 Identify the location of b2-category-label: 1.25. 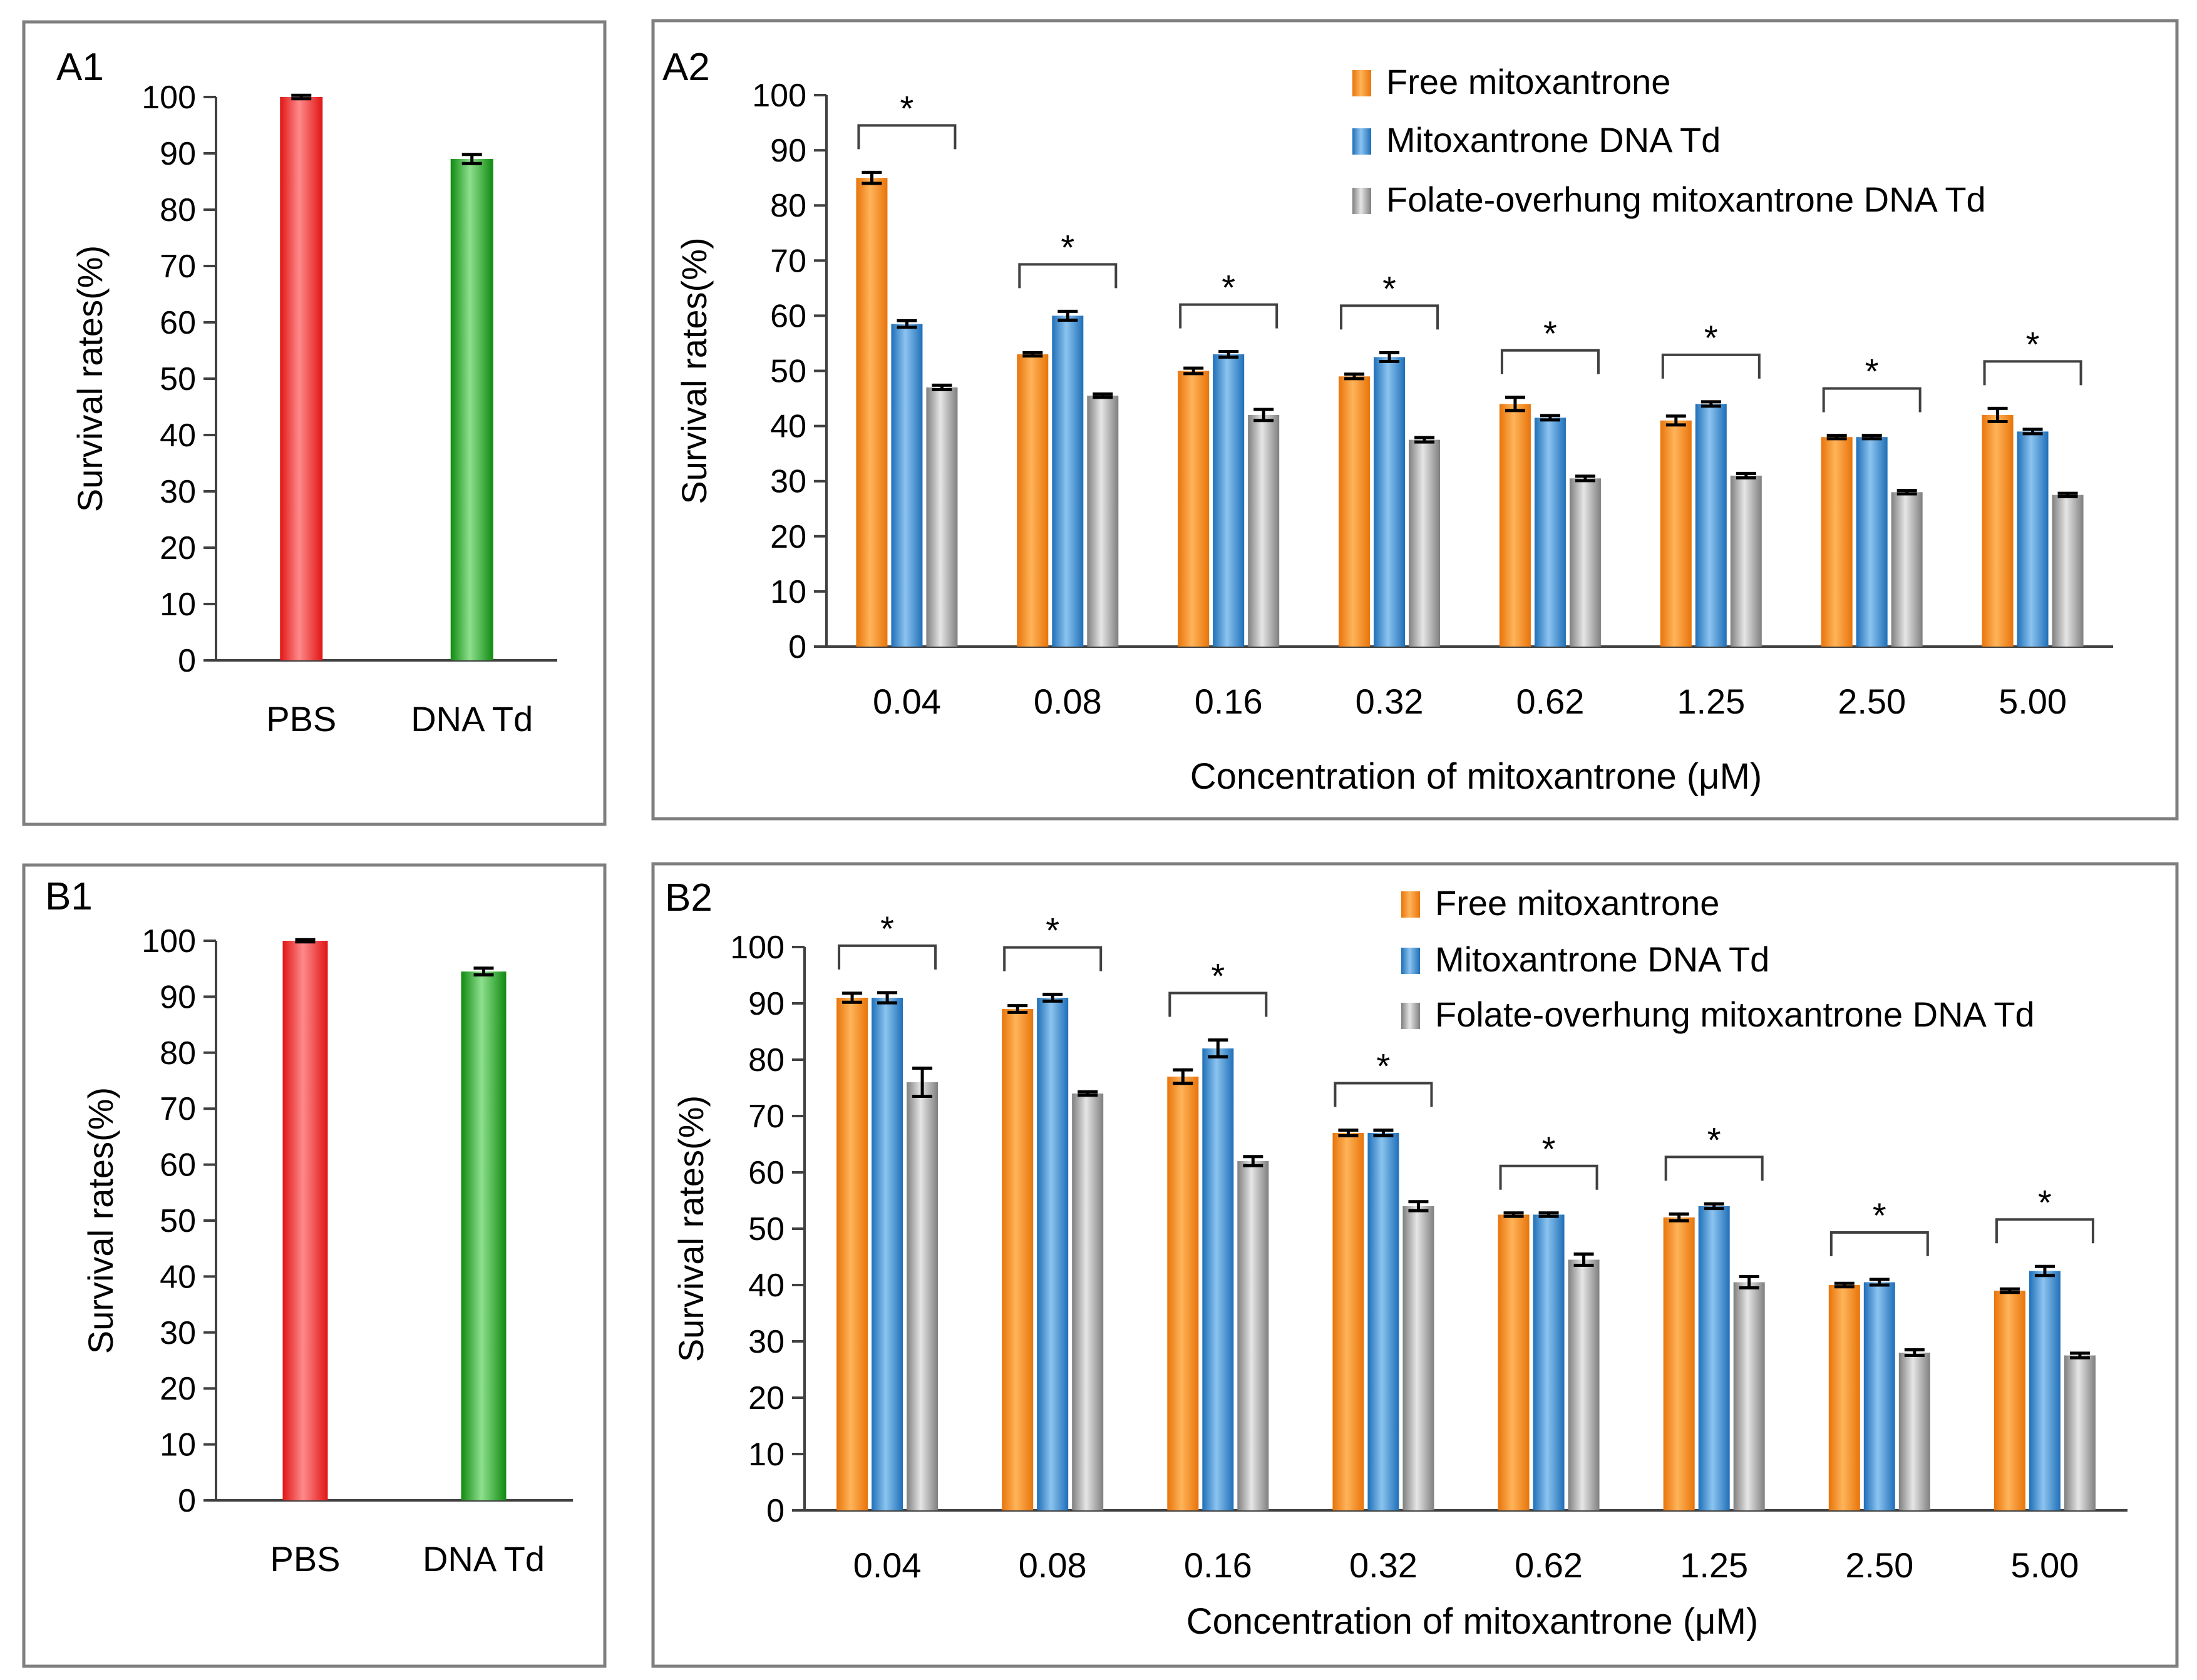
(1714, 1565).